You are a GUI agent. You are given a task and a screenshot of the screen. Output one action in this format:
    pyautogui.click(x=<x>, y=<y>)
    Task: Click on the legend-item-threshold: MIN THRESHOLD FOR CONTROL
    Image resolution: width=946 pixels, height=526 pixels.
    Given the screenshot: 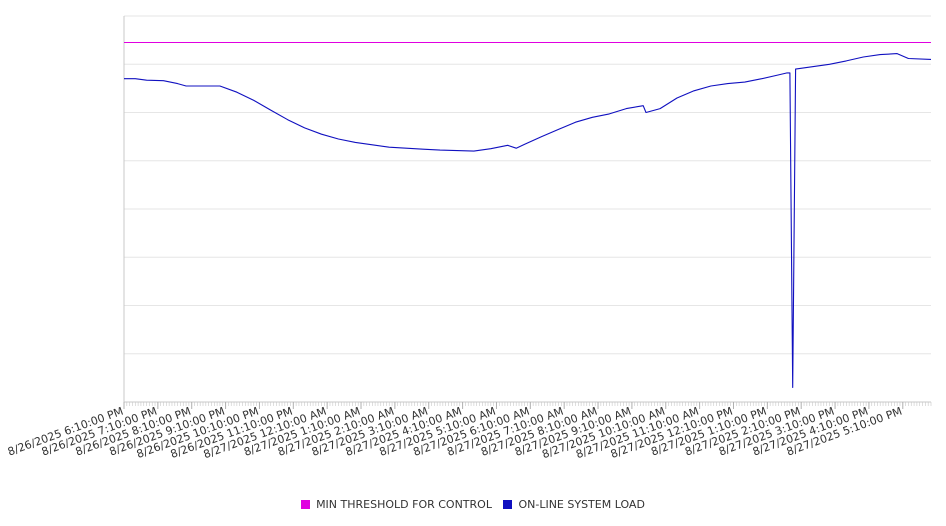 What is the action you would take?
    pyautogui.click(x=396, y=504)
    